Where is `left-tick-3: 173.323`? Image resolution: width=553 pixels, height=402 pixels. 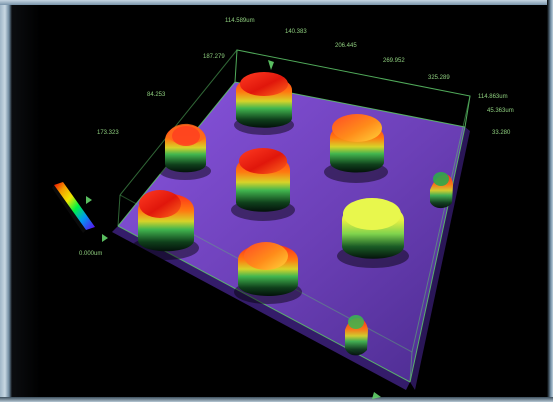
left-tick-3: 173.323 is located at coordinates (108, 133).